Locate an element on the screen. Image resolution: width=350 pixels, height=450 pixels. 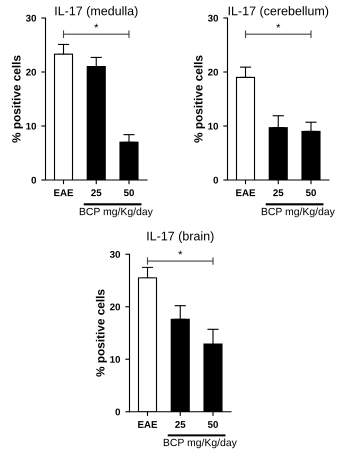
chart-title: IL-17 (cerebellum) is located at coordinates (278, 12).